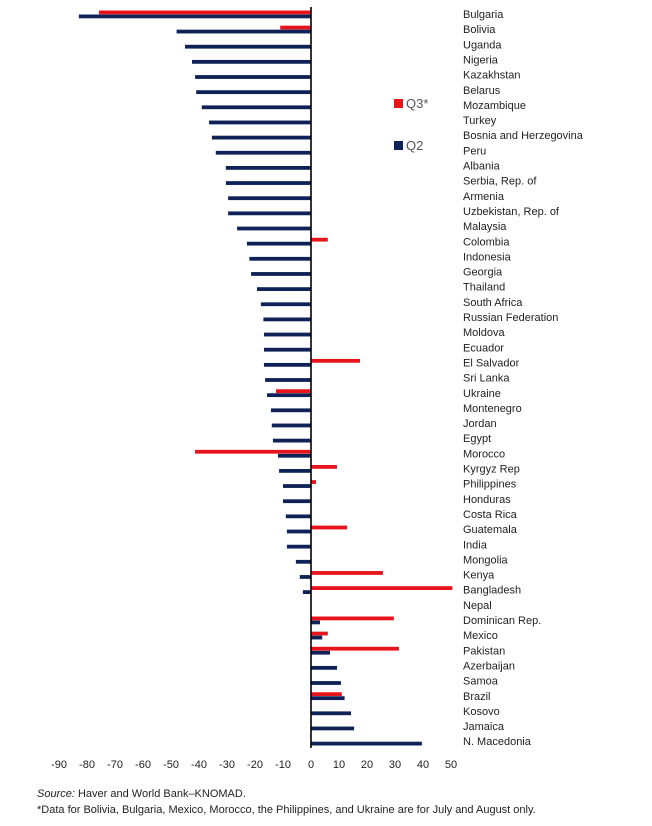 This screenshot has height=826, width=652. What do you see at coordinates (490, 530) in the screenshot?
I see `category-label: Guatemala` at bounding box center [490, 530].